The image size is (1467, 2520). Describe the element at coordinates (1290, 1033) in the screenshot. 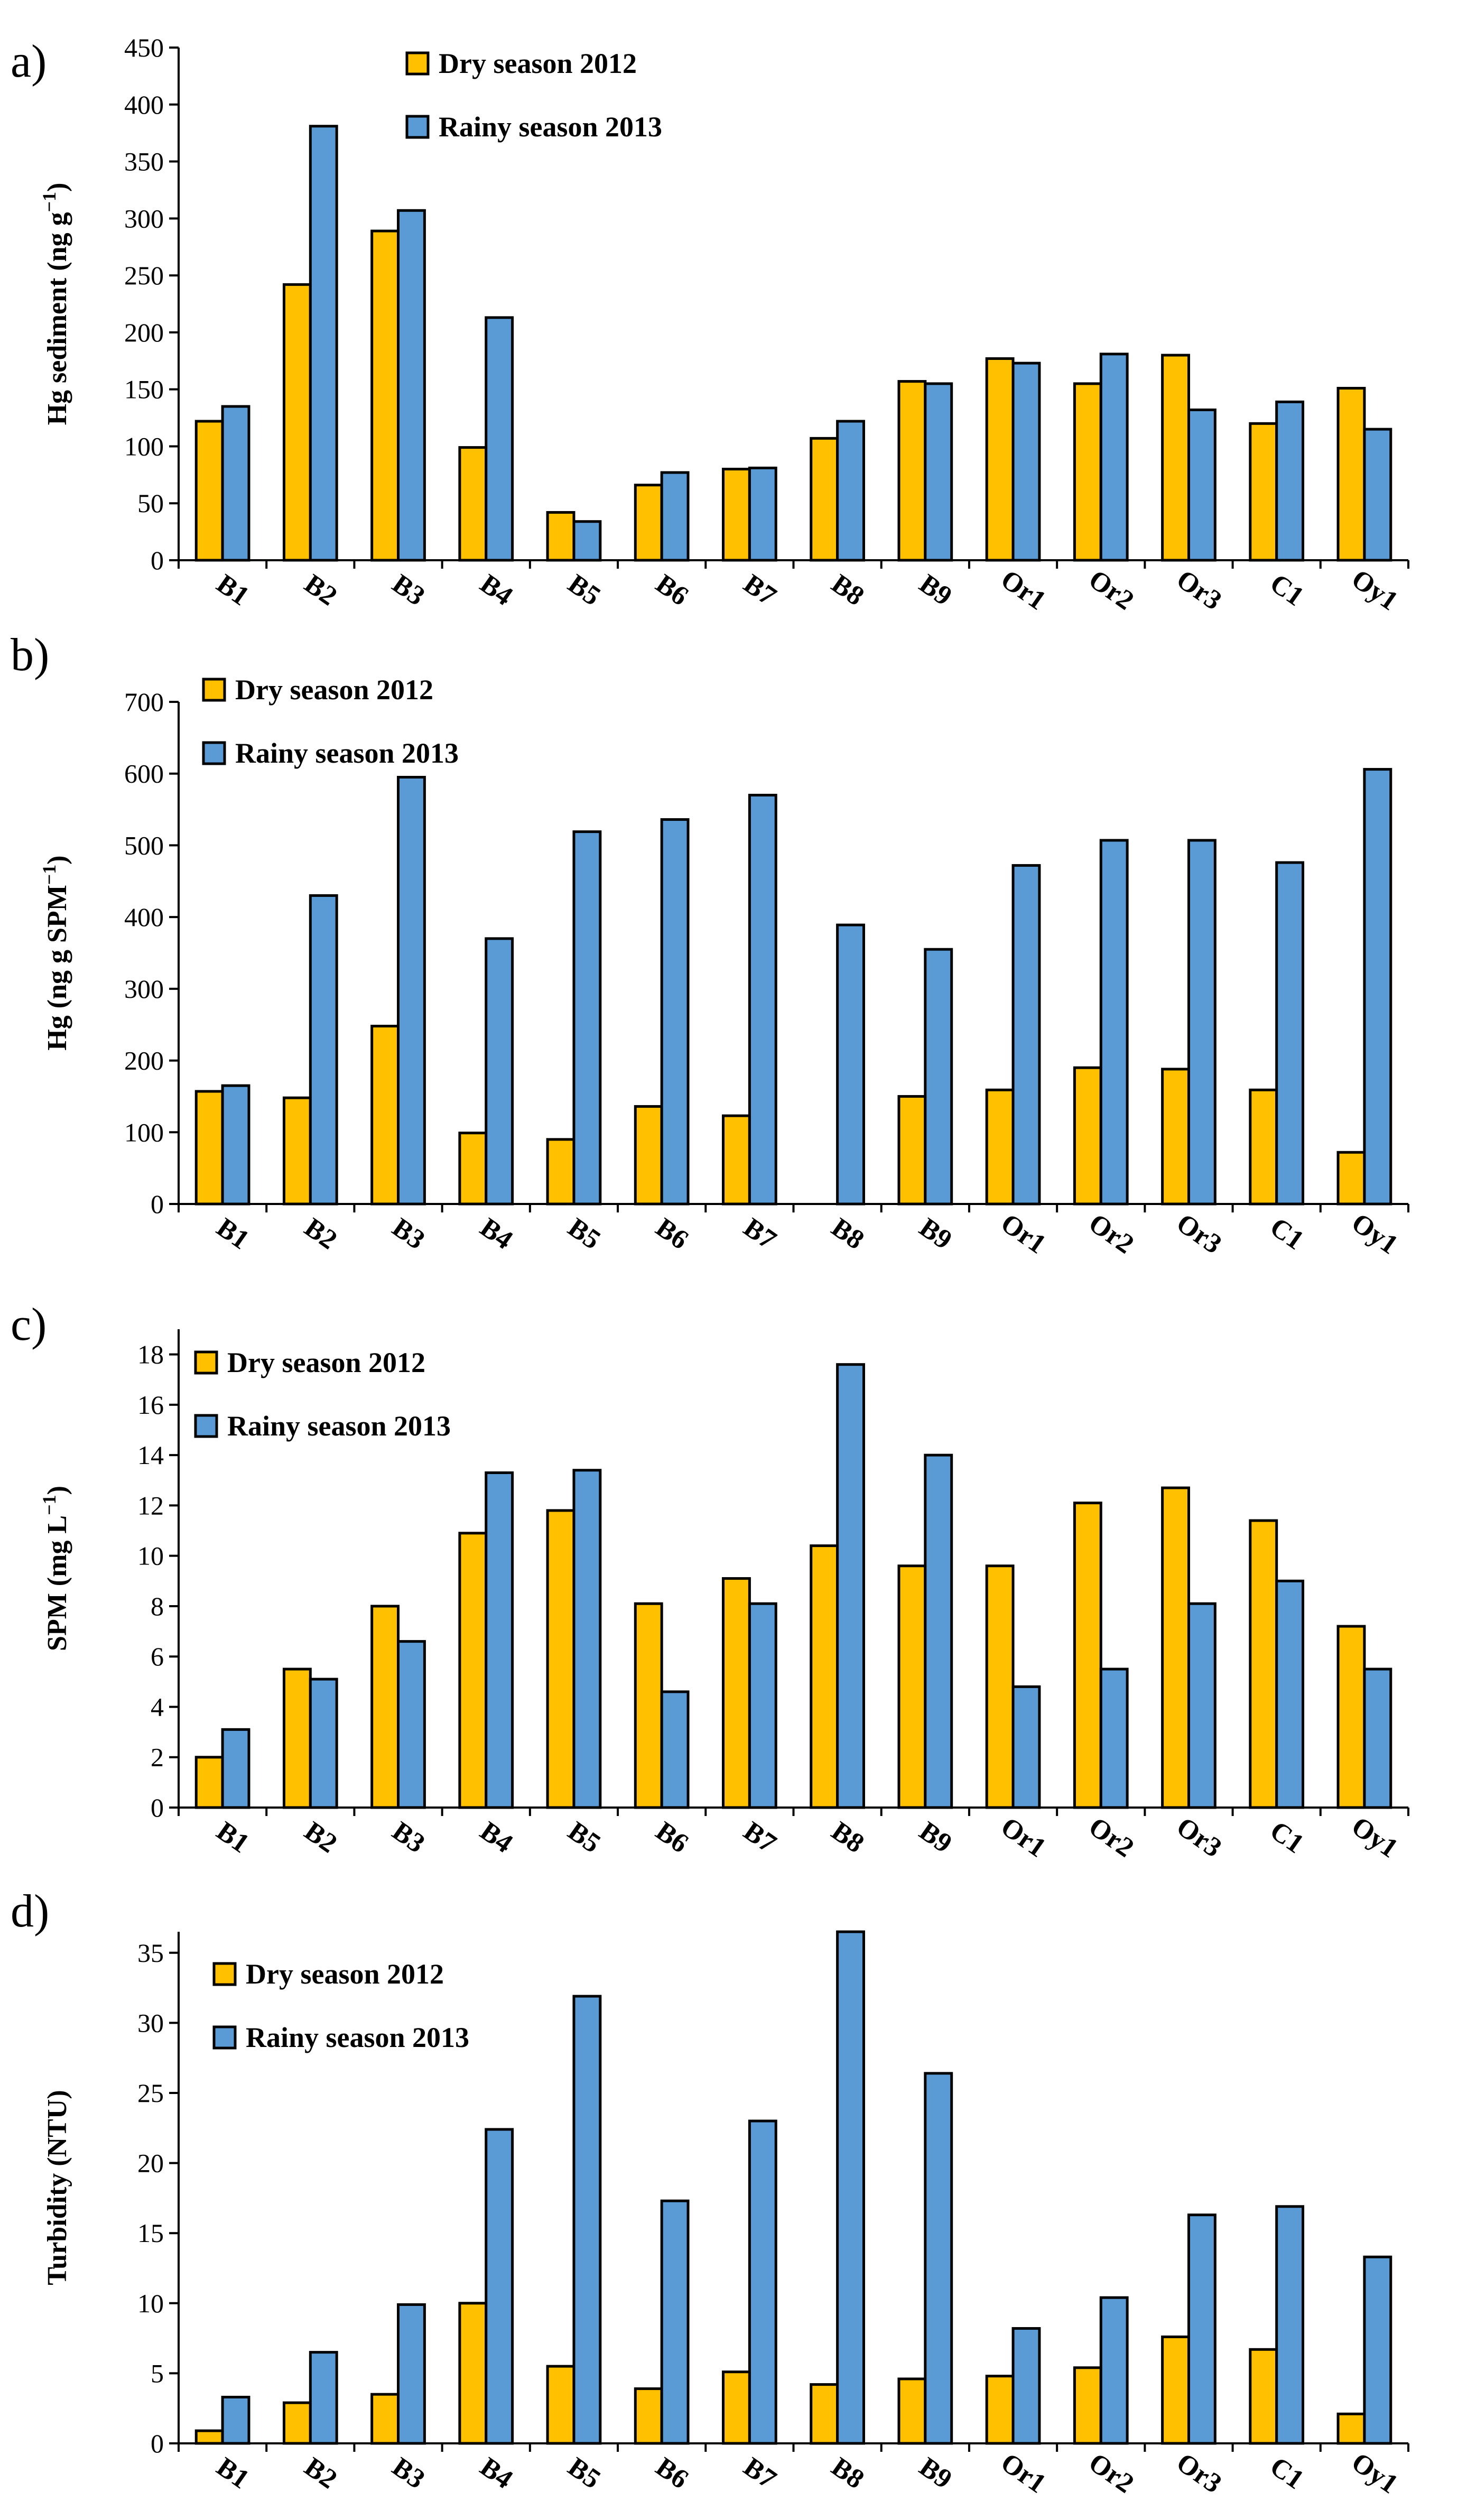

I see `bar-rainy-C1` at that location.